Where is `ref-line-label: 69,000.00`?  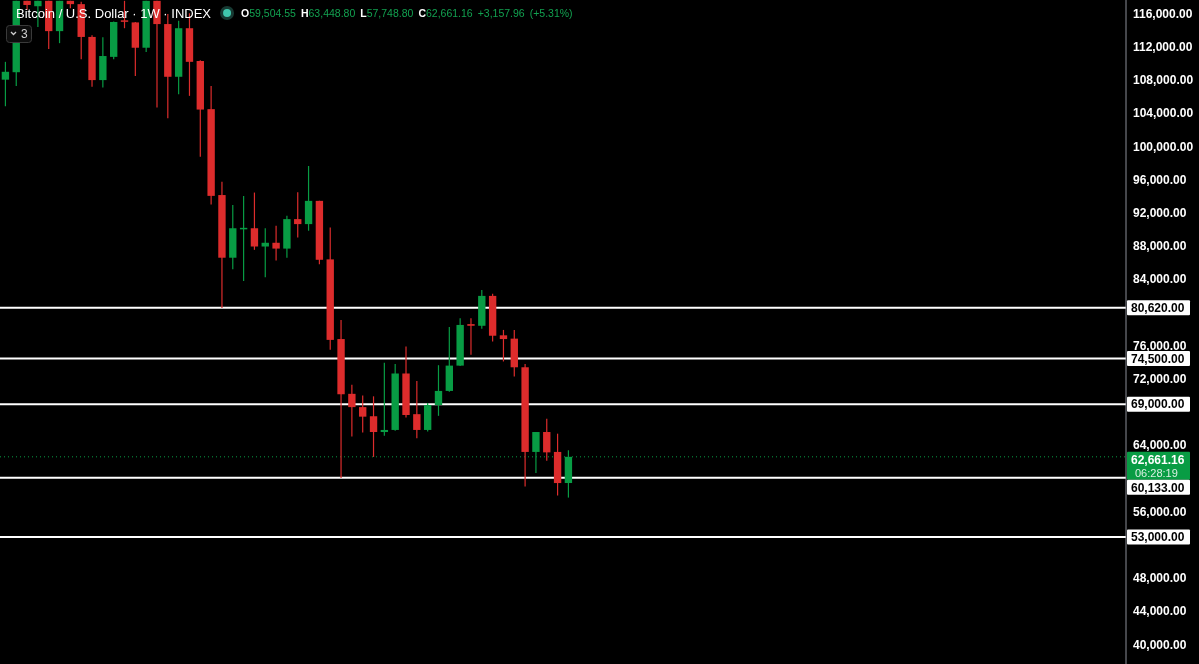
ref-line-label: 69,000.00 is located at coordinates (1158, 404).